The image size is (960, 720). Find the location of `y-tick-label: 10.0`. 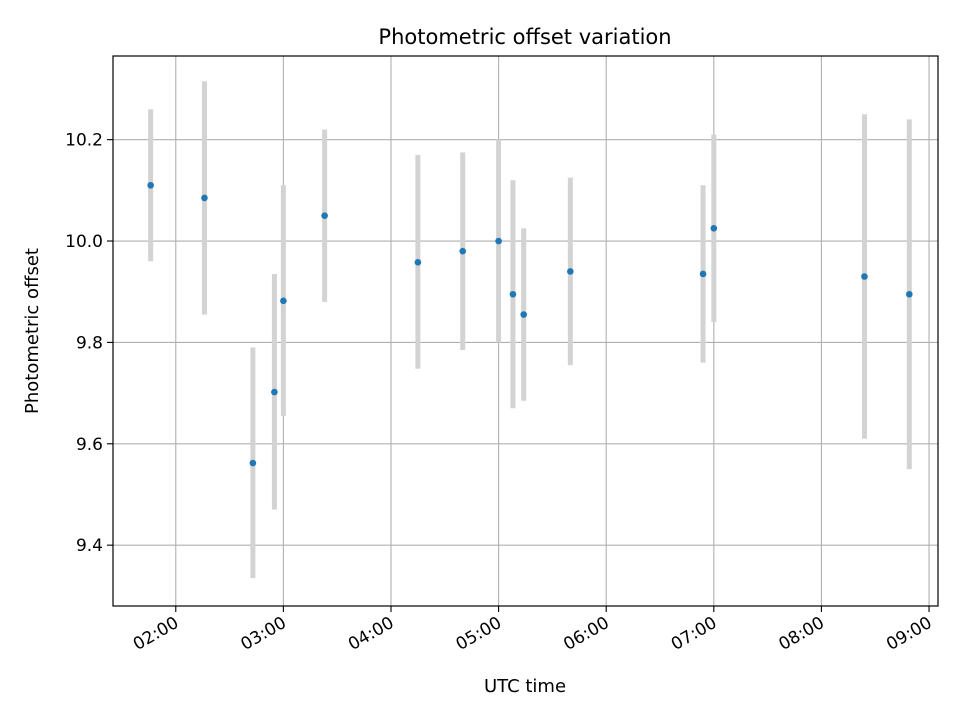

y-tick-label: 10.0 is located at coordinates (84, 242).